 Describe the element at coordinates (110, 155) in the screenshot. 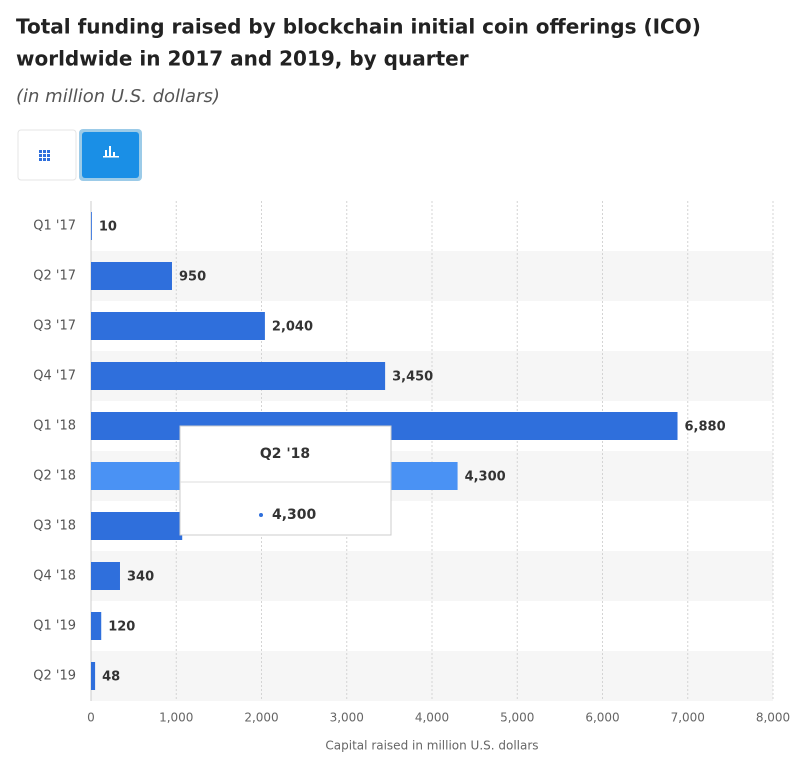

I see `chart-view-button` at that location.